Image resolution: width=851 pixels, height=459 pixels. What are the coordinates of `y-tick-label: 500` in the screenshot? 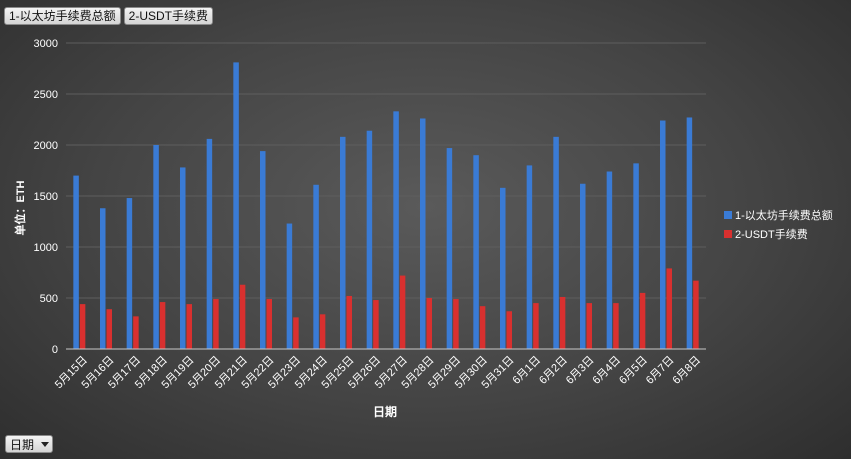 It's located at (49, 299).